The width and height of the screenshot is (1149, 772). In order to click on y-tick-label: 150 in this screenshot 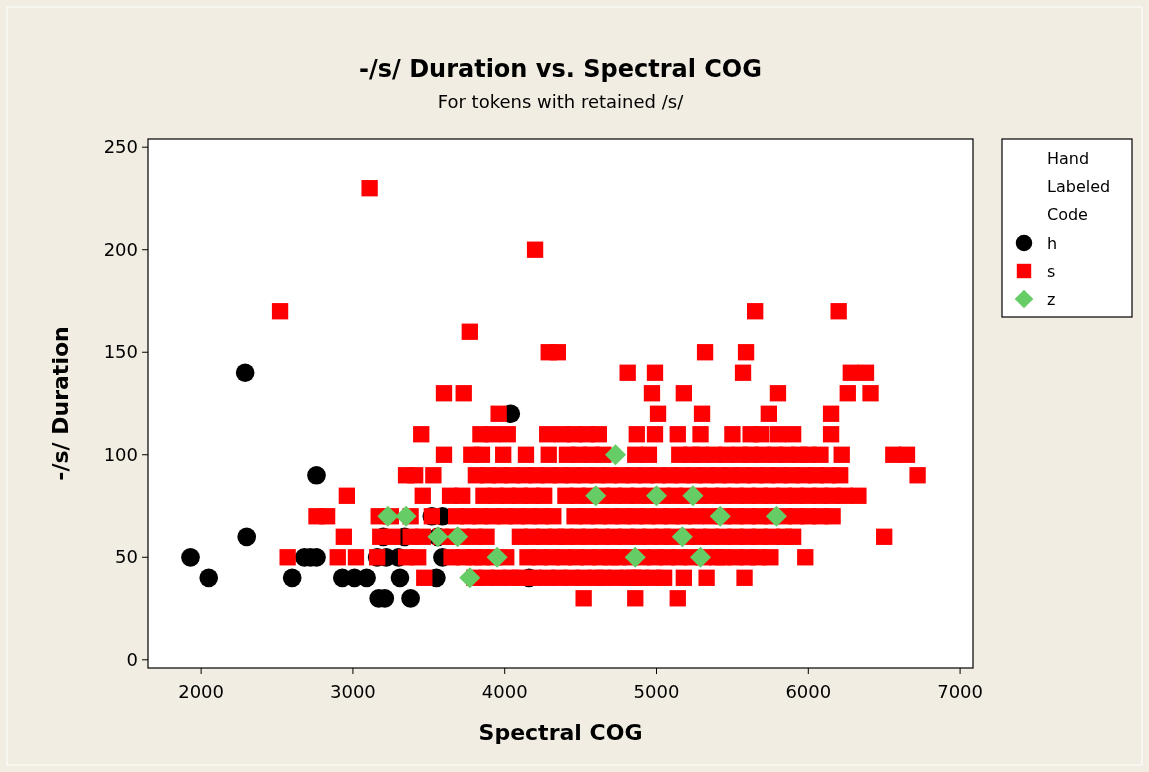, I will do `click(120, 352)`.